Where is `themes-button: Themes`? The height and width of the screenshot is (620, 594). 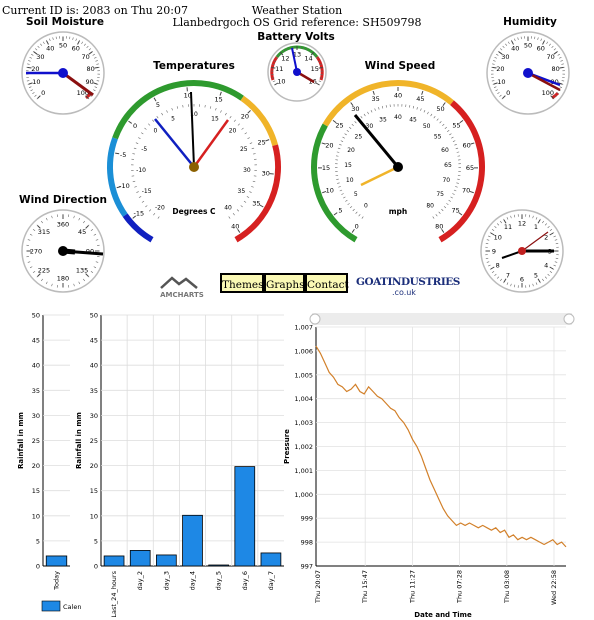
themes-button: Themes is located at coordinates (242, 283).